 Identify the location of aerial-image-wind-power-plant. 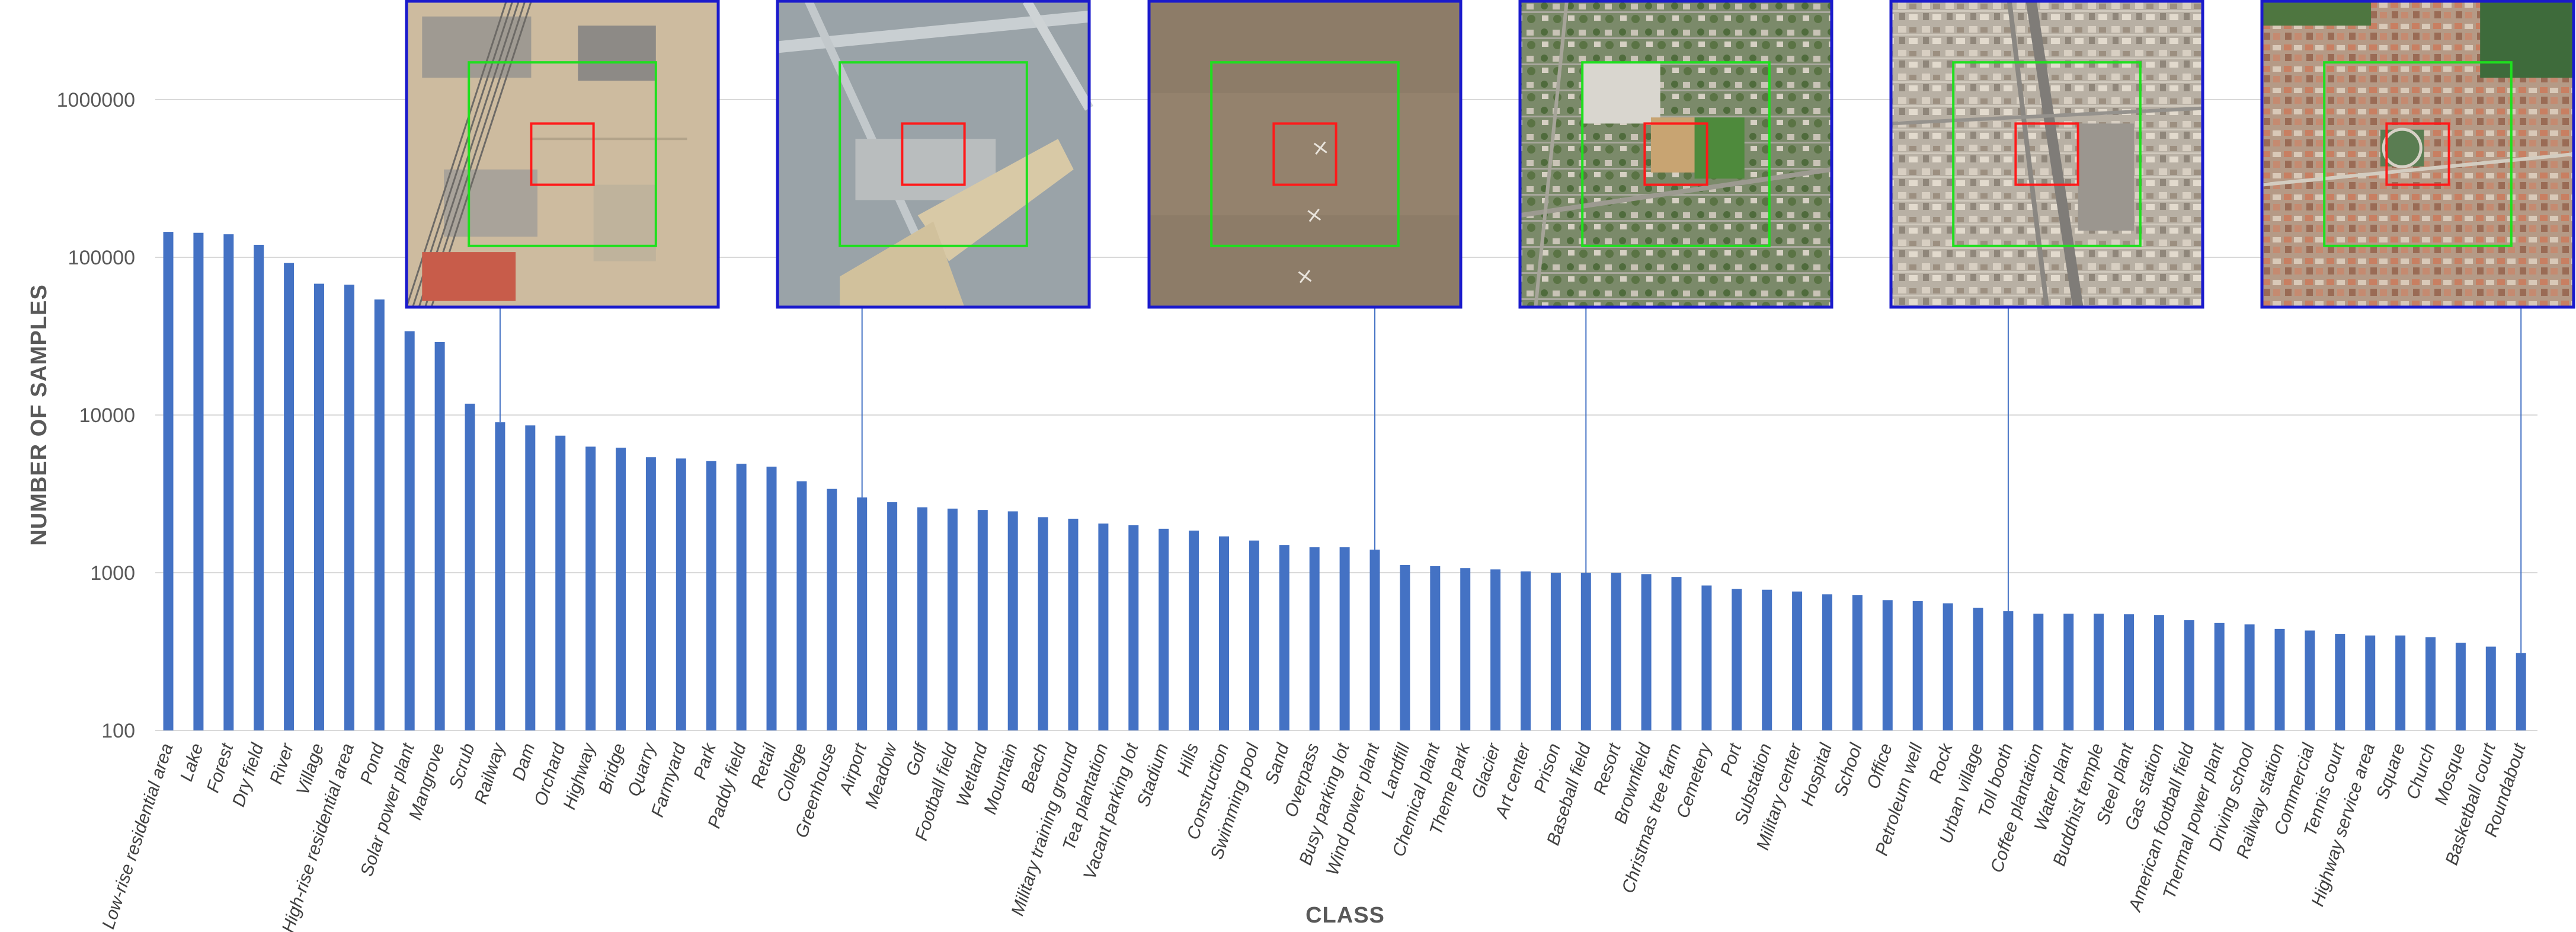
(1305, 154).